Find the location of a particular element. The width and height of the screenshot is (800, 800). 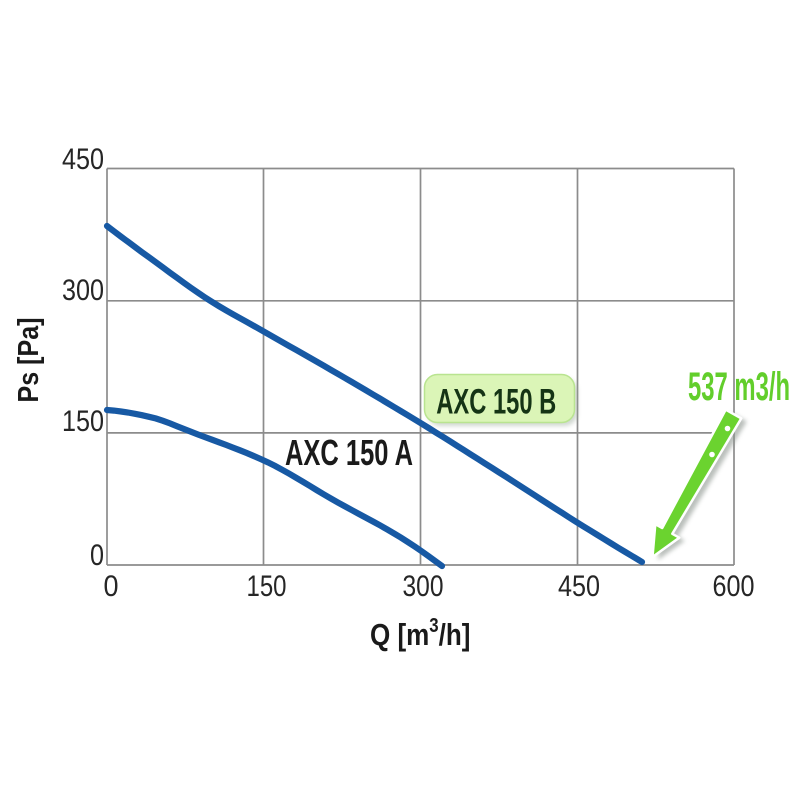

svg-text: AXC 150 B is located at coordinates (496, 402).